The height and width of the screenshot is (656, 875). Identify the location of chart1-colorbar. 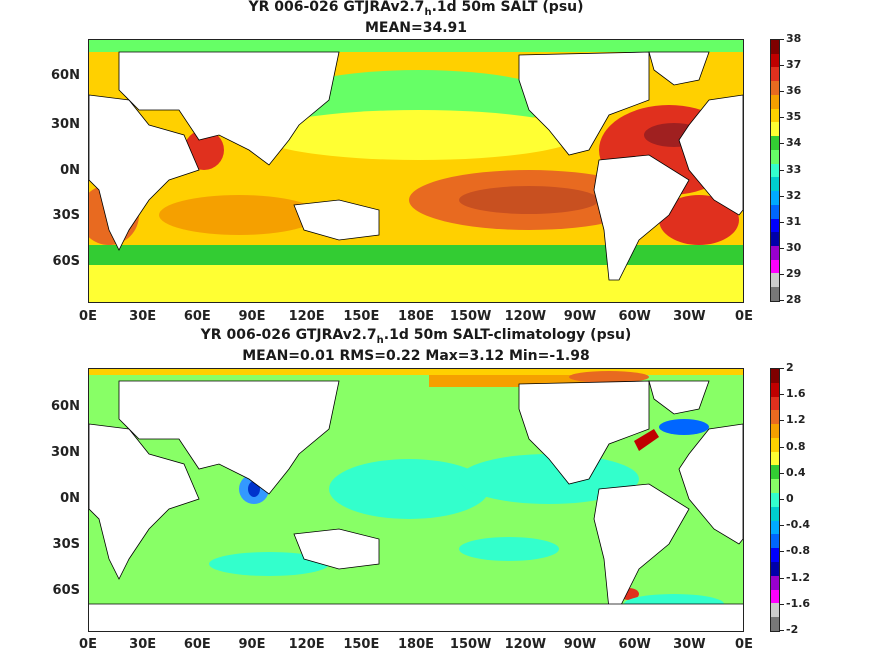
(775, 170).